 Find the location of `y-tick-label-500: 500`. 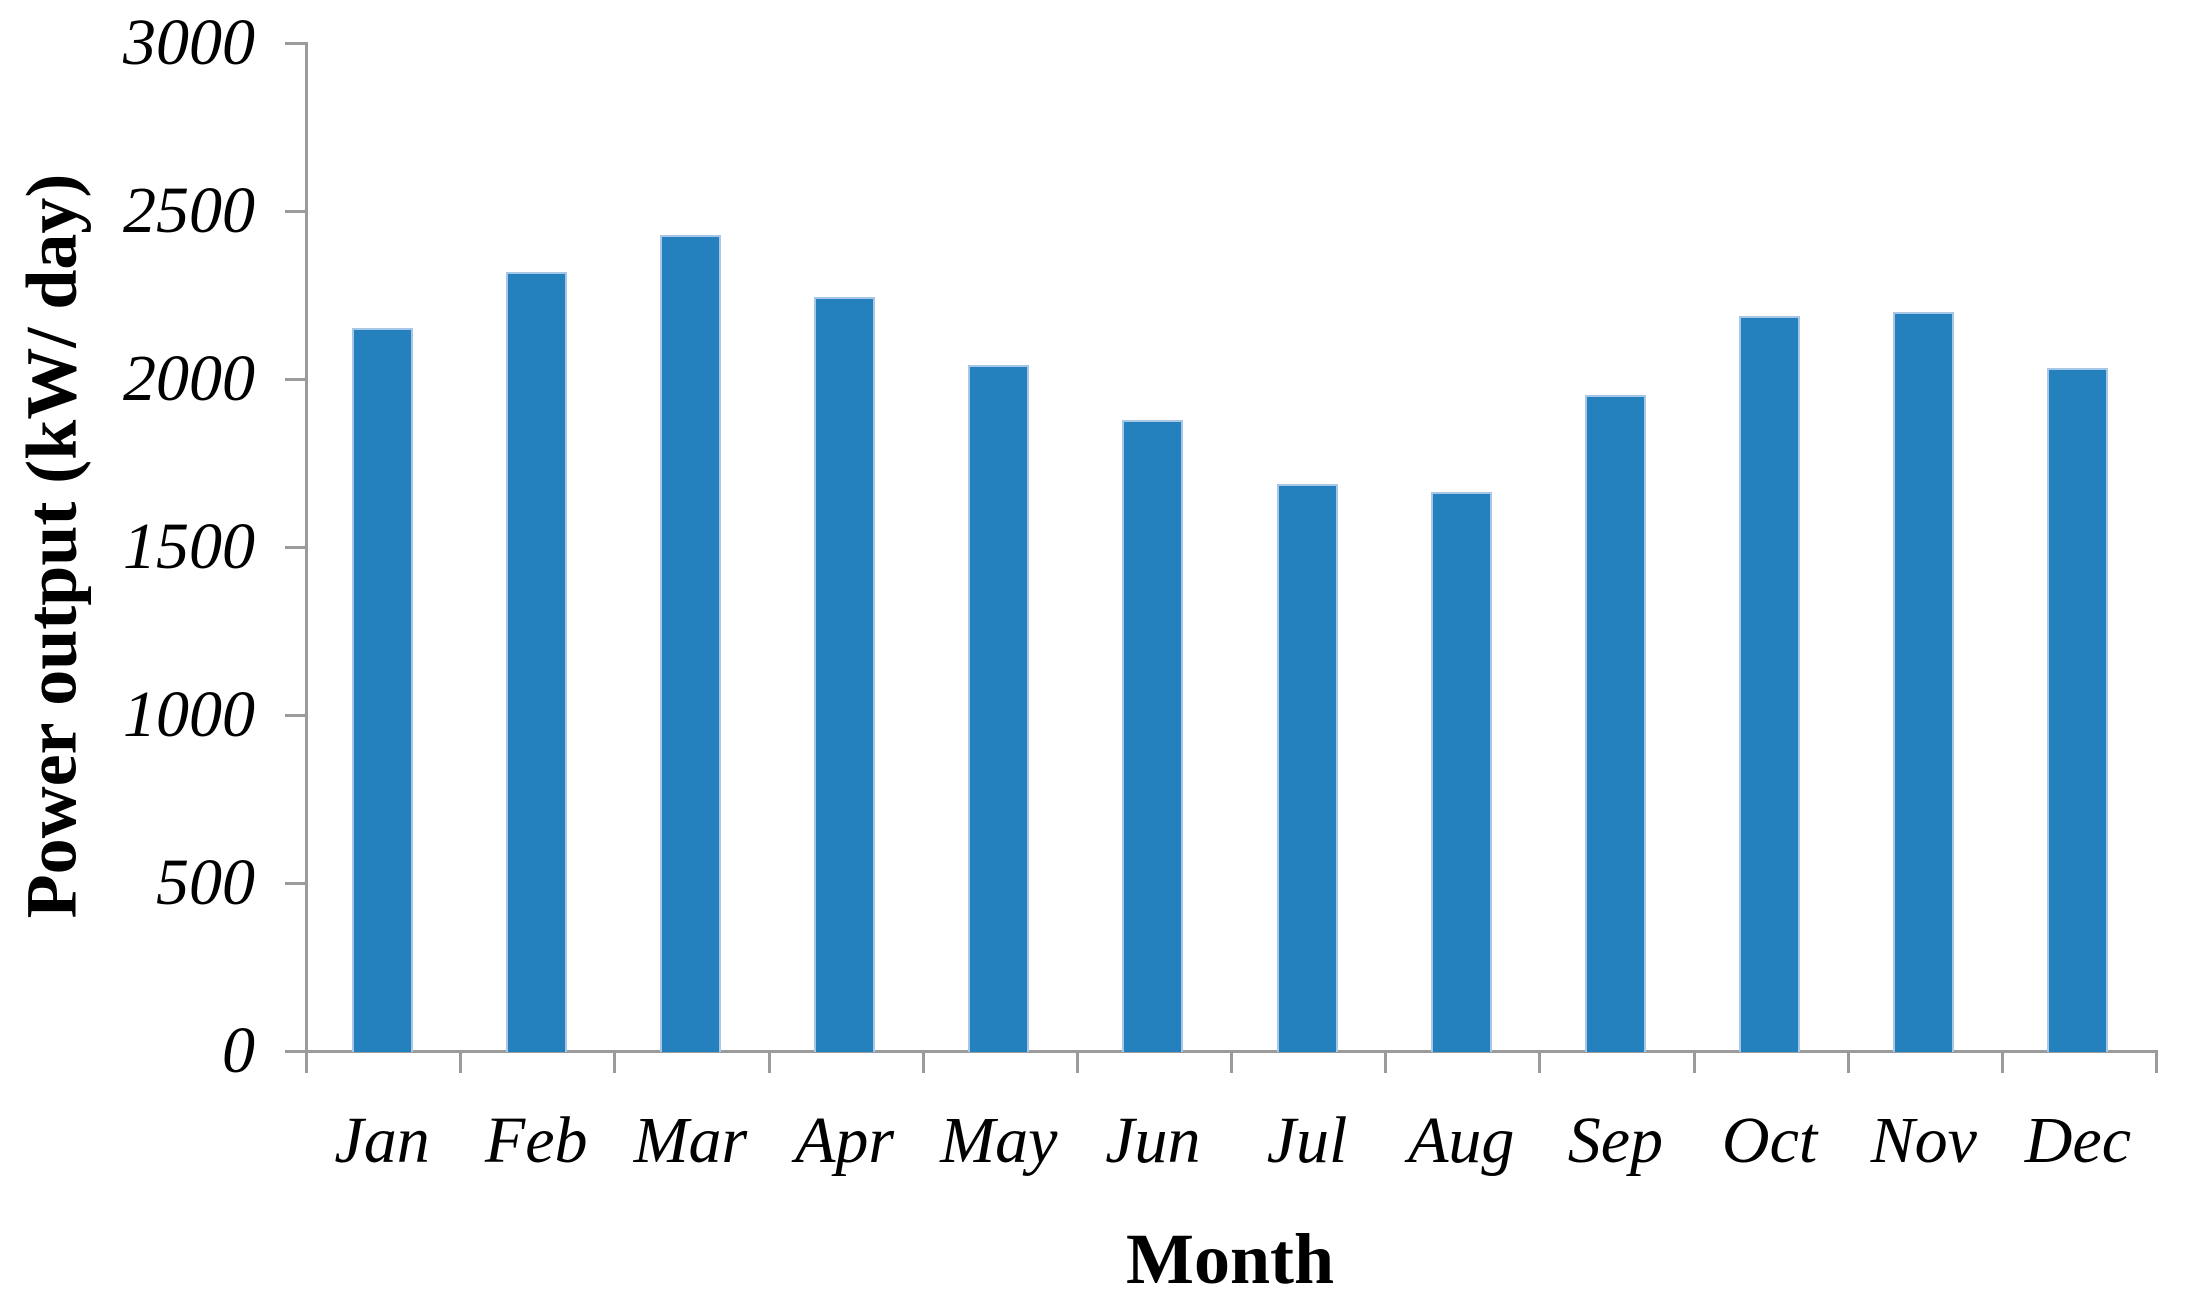

y-tick-label-500: 500 is located at coordinates (205, 882).